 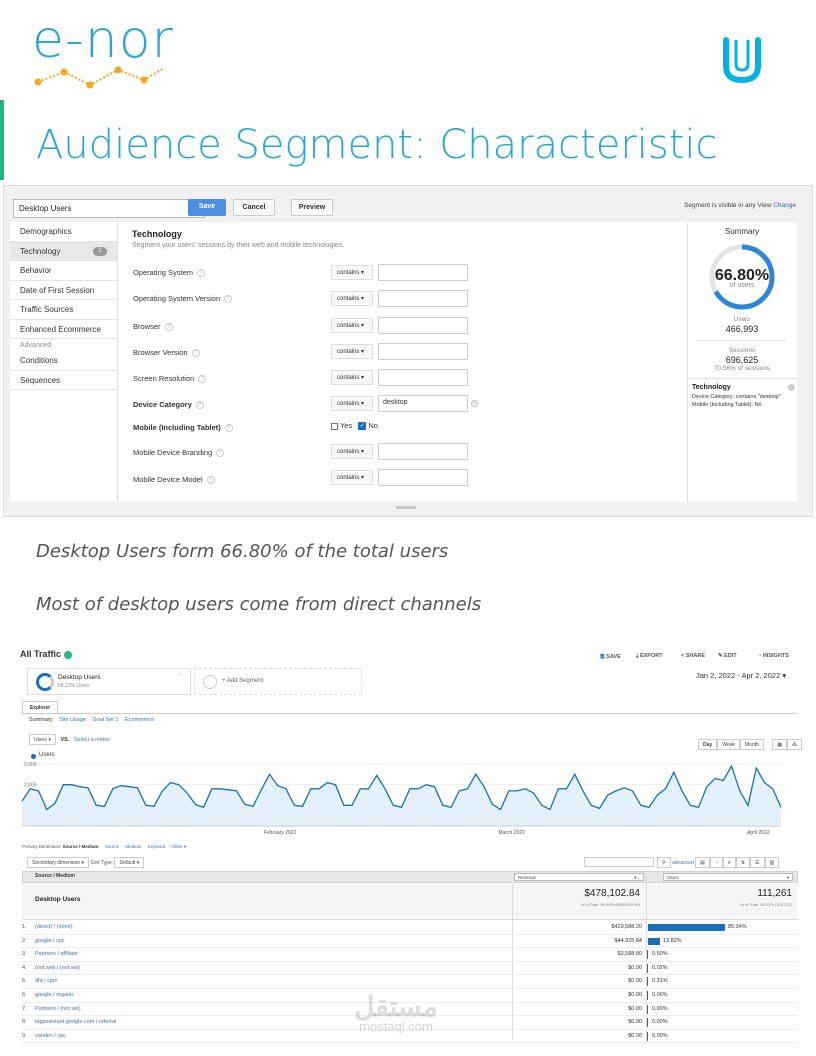 What do you see at coordinates (362, 426) in the screenshot?
I see `no-checkbox-checked-icon: ✓` at bounding box center [362, 426].